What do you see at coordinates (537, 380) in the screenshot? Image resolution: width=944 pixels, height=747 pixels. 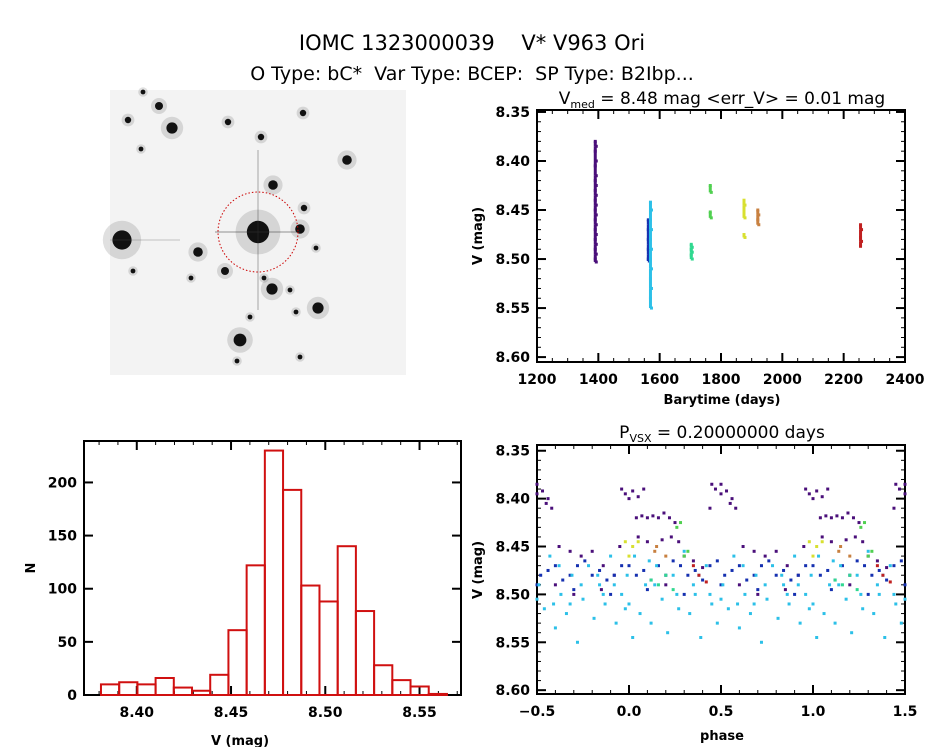 I see `timeseries-x-tick-label: 1200` at bounding box center [537, 380].